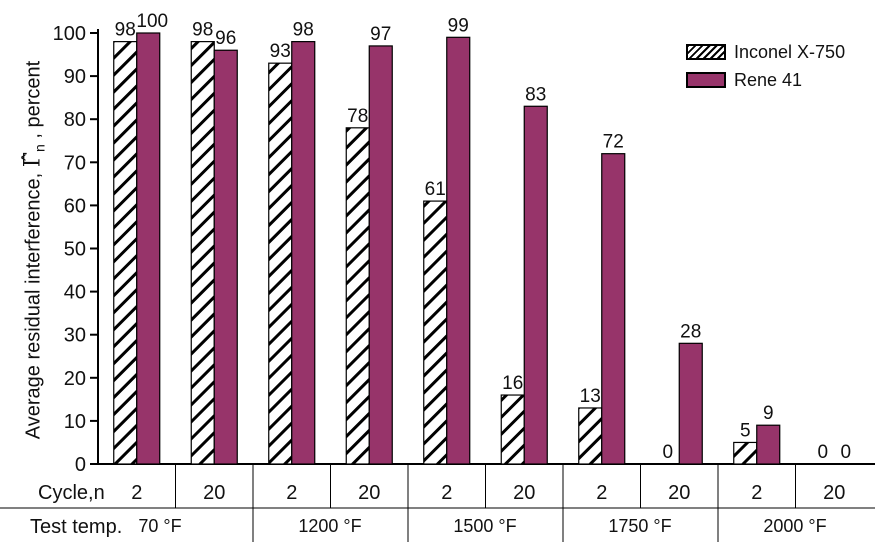  Describe the element at coordinates (75, 77) in the screenshot. I see `y-tick-label: 90` at that location.